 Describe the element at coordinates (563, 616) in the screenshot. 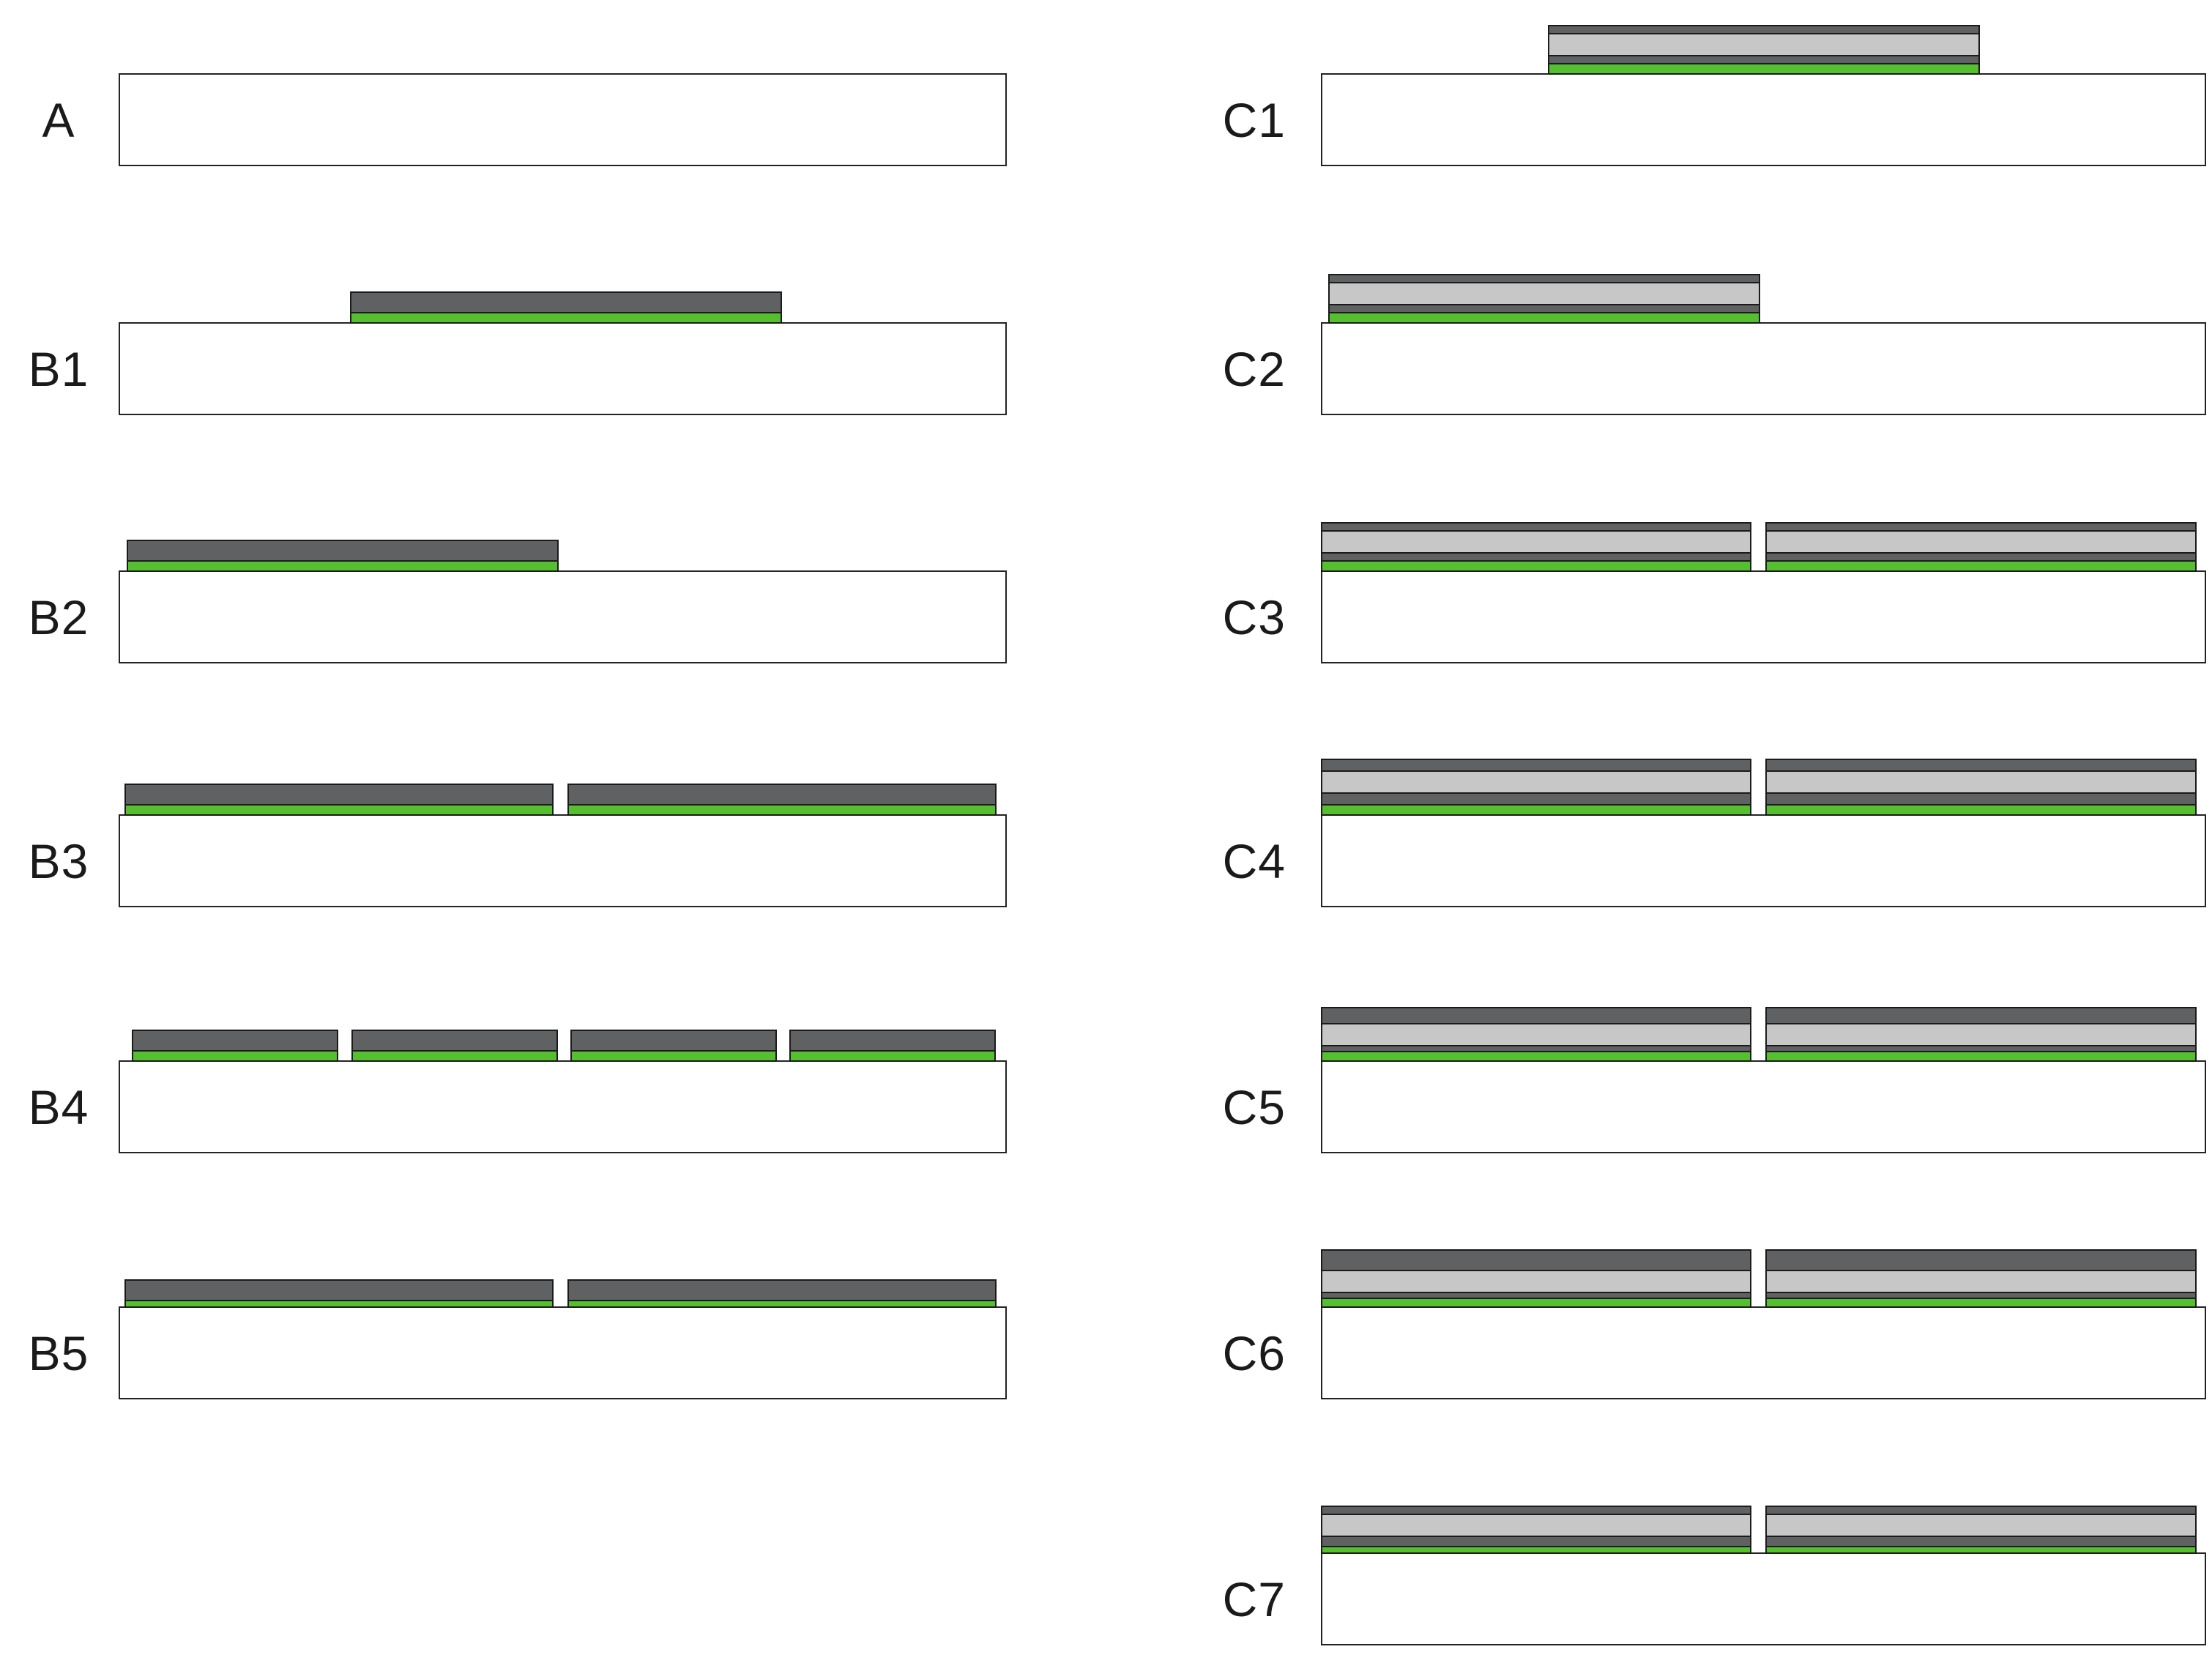

I see `substrate-b2` at that location.